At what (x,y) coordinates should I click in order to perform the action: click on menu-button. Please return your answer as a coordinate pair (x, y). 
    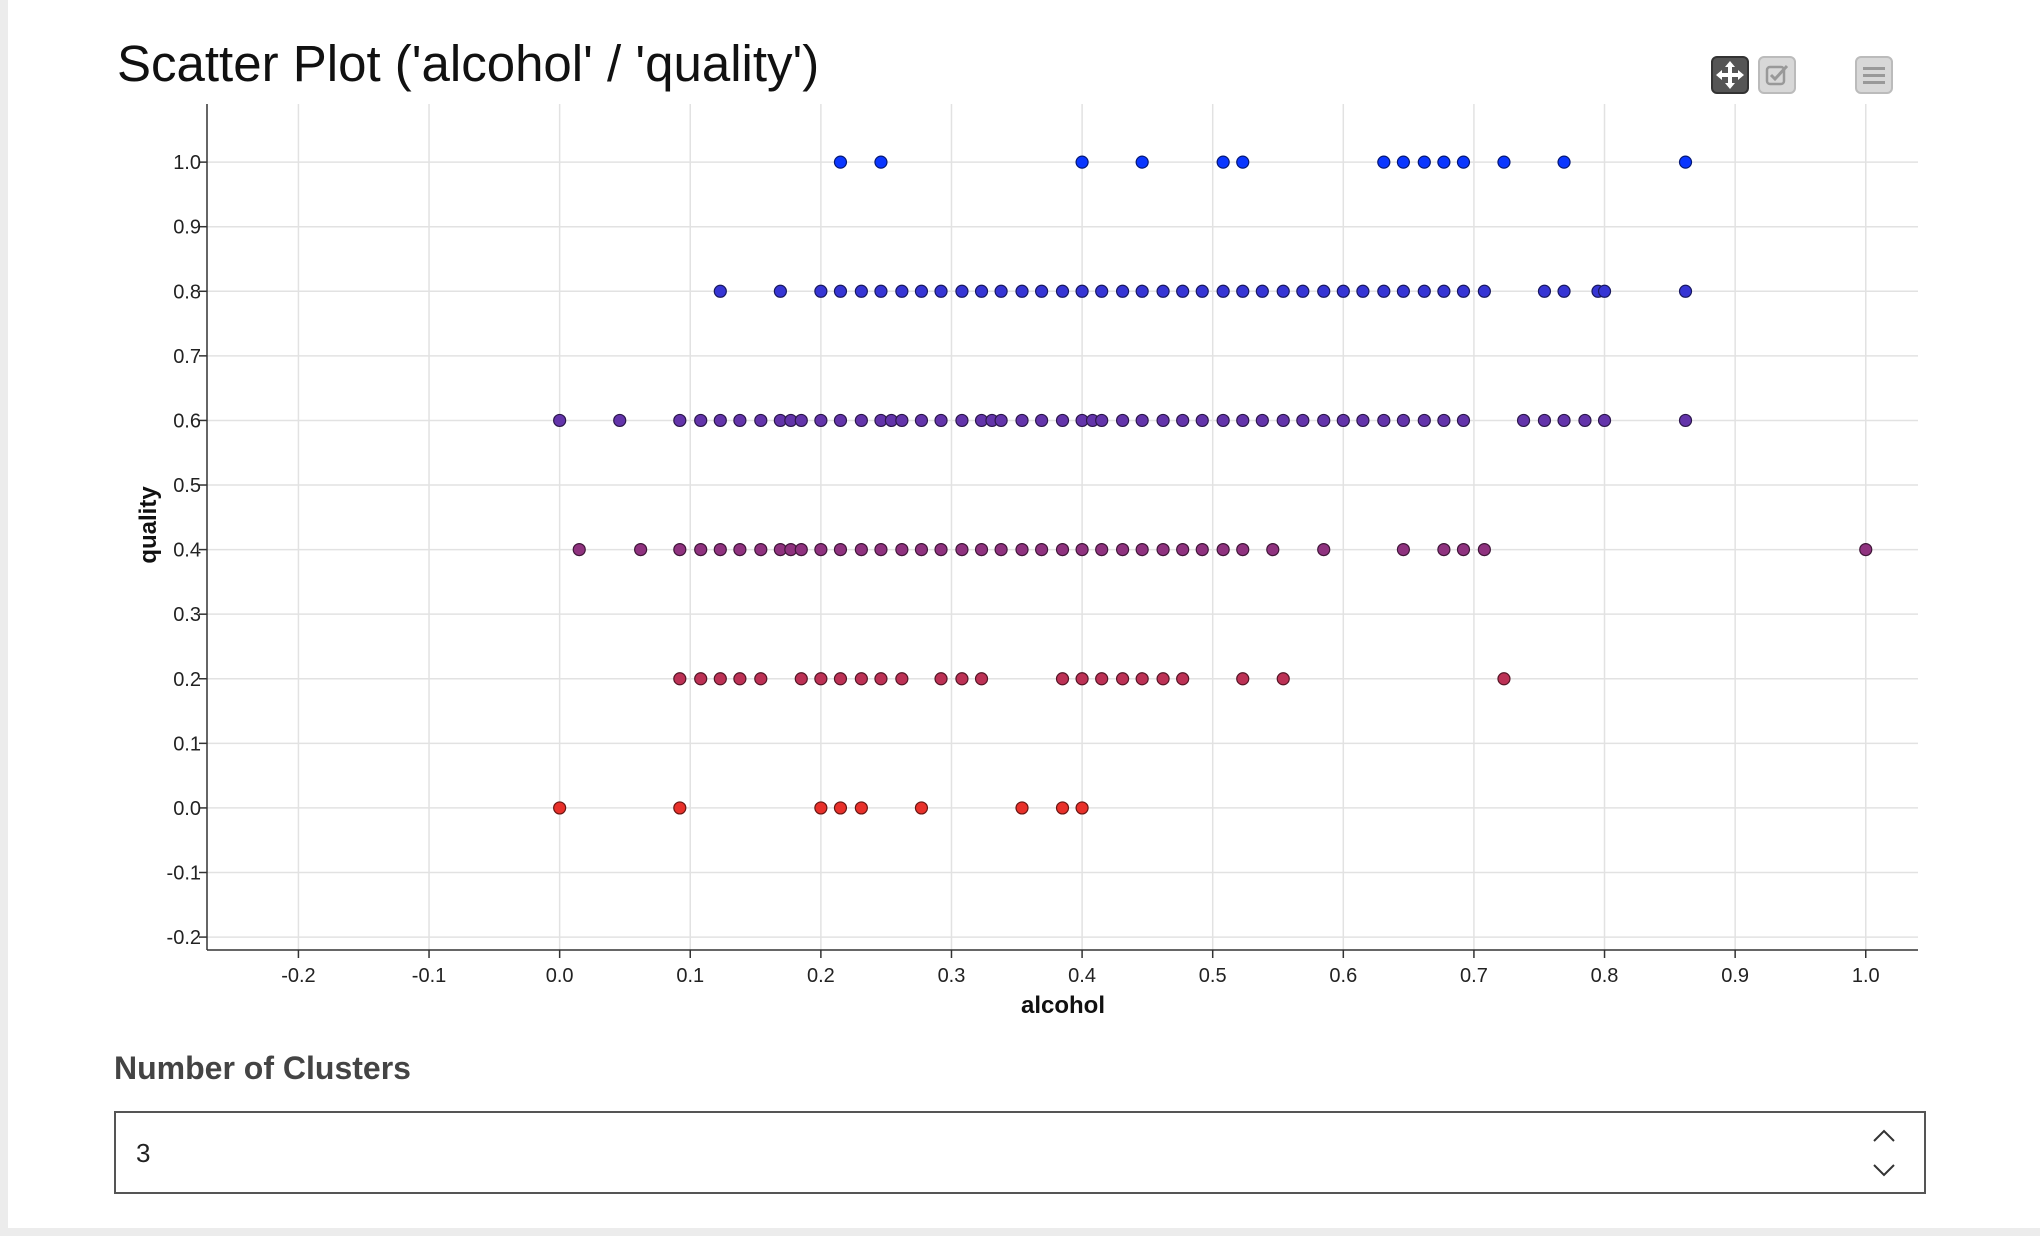
    Looking at the image, I should click on (1874, 75).